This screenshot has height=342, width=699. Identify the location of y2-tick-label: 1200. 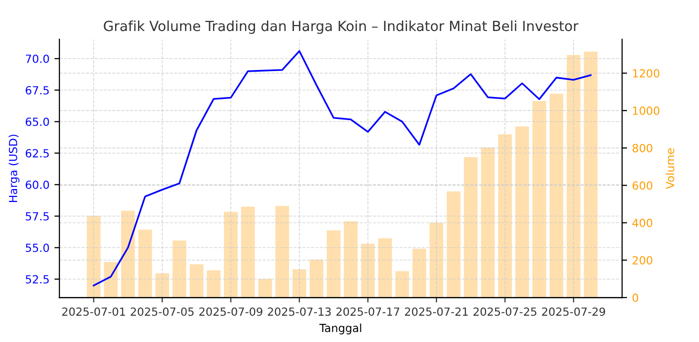
(646, 73).